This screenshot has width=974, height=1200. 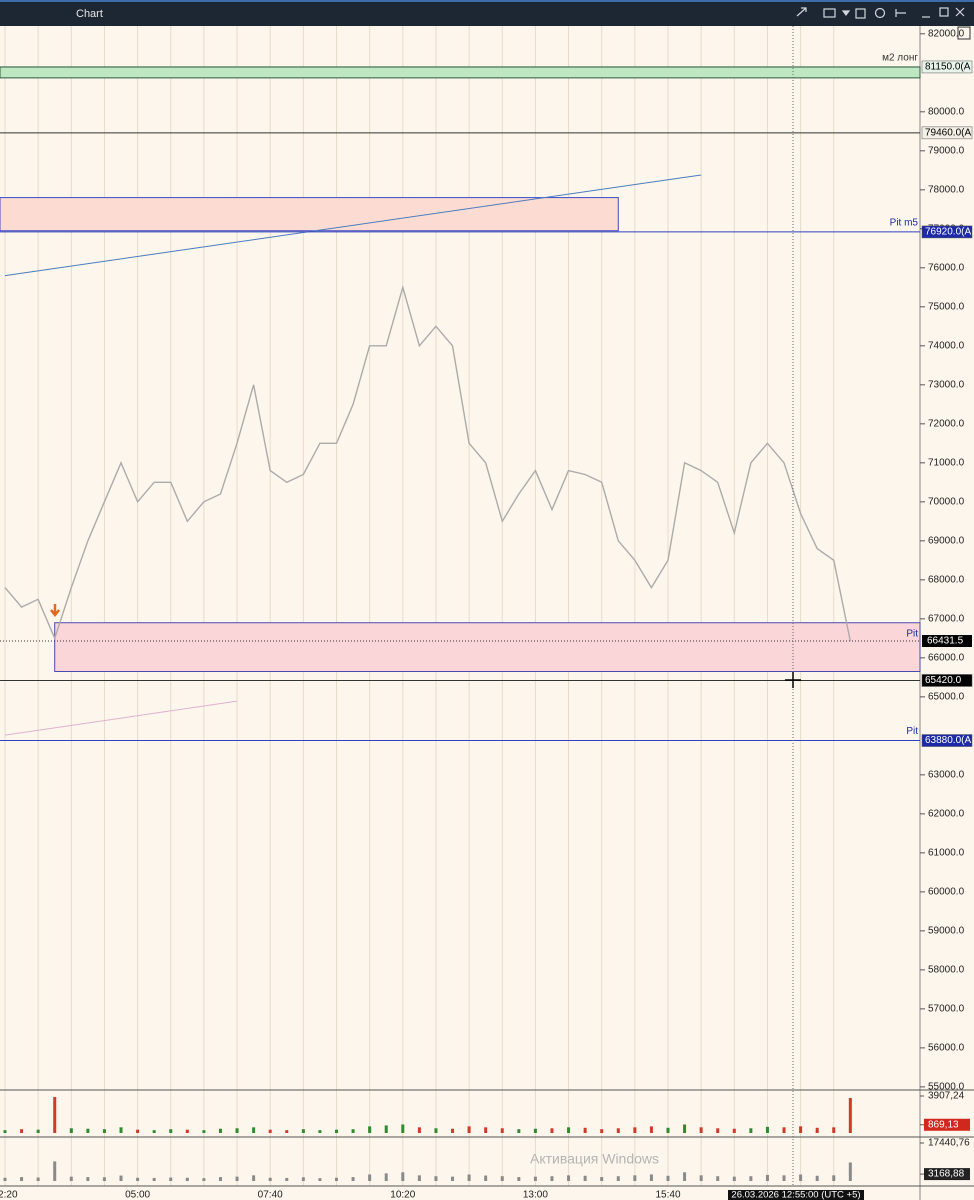 I want to click on icon-camera, so click(x=829, y=13).